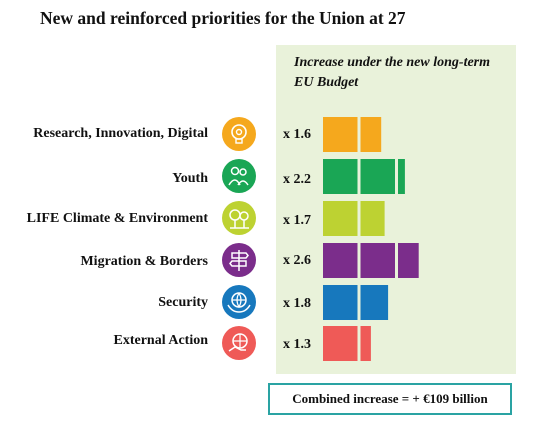  I want to click on globe-hand-icon, so click(239, 343).